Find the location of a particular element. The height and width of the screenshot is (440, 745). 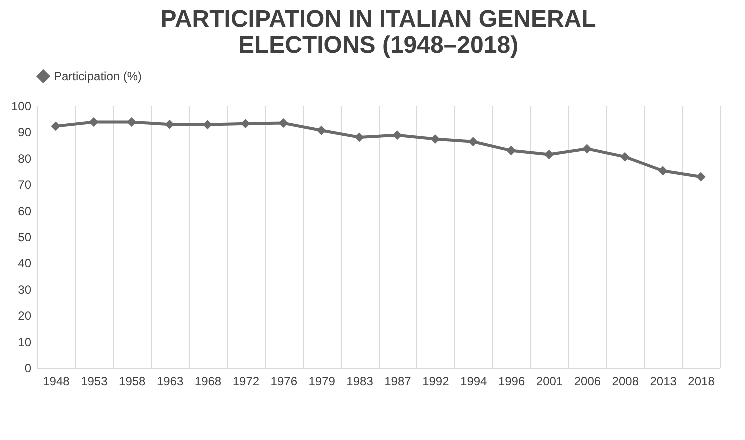

y-tick-label: 90 is located at coordinates (25, 133).